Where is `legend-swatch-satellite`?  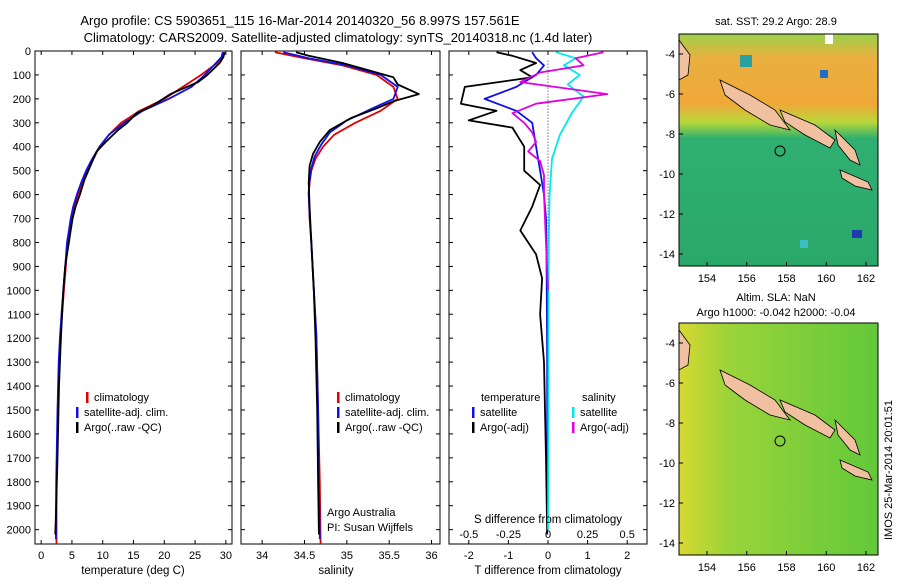 legend-swatch-satellite is located at coordinates (77, 412).